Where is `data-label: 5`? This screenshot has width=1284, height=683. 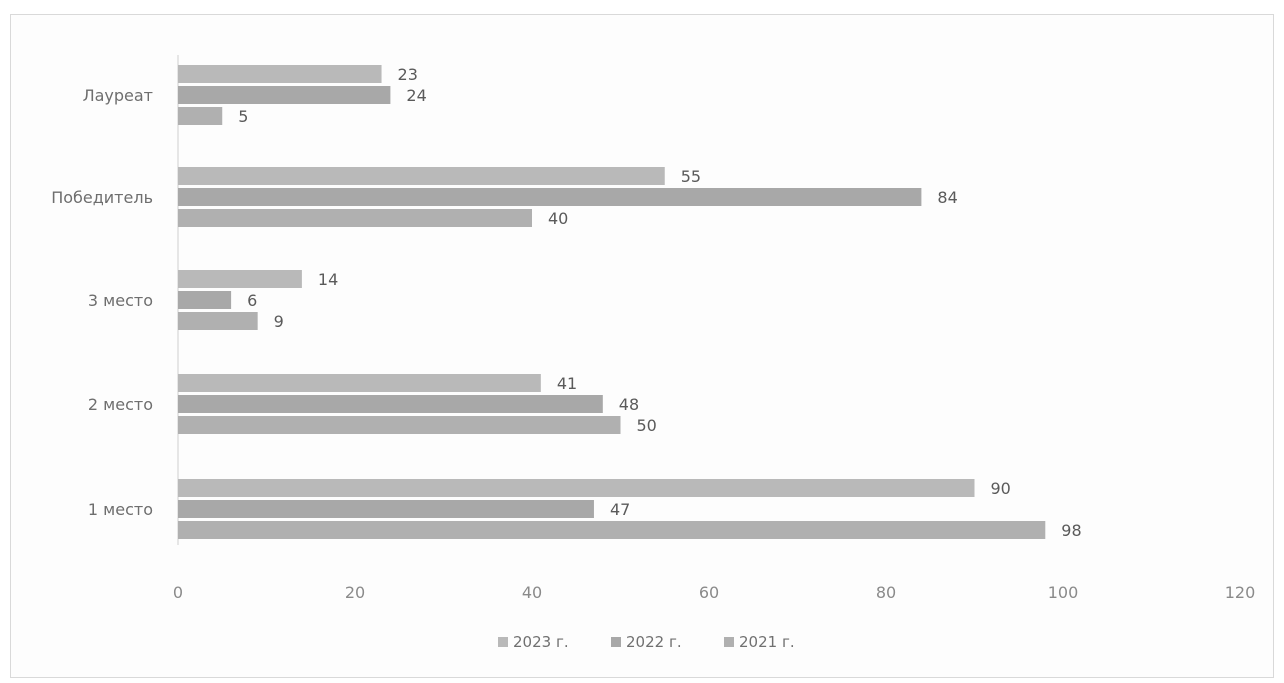 data-label: 5 is located at coordinates (243, 116).